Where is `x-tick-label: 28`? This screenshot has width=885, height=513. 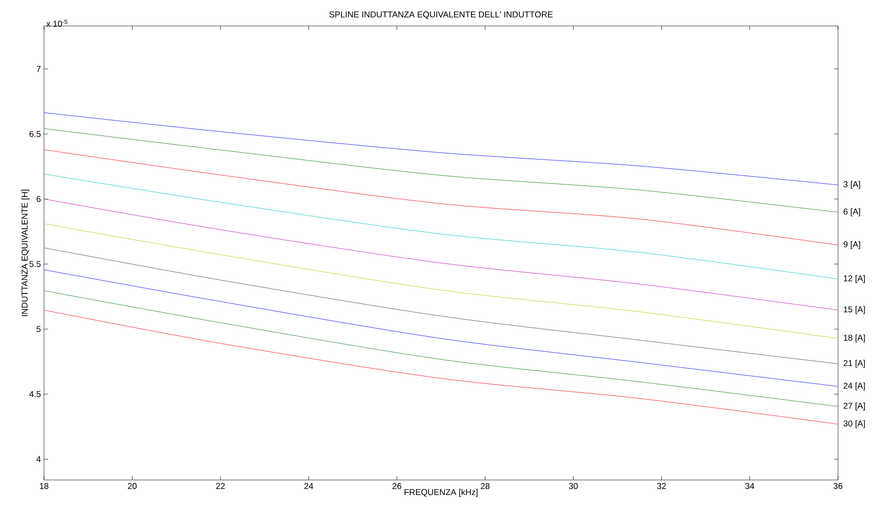
x-tick-label: 28 is located at coordinates (485, 486).